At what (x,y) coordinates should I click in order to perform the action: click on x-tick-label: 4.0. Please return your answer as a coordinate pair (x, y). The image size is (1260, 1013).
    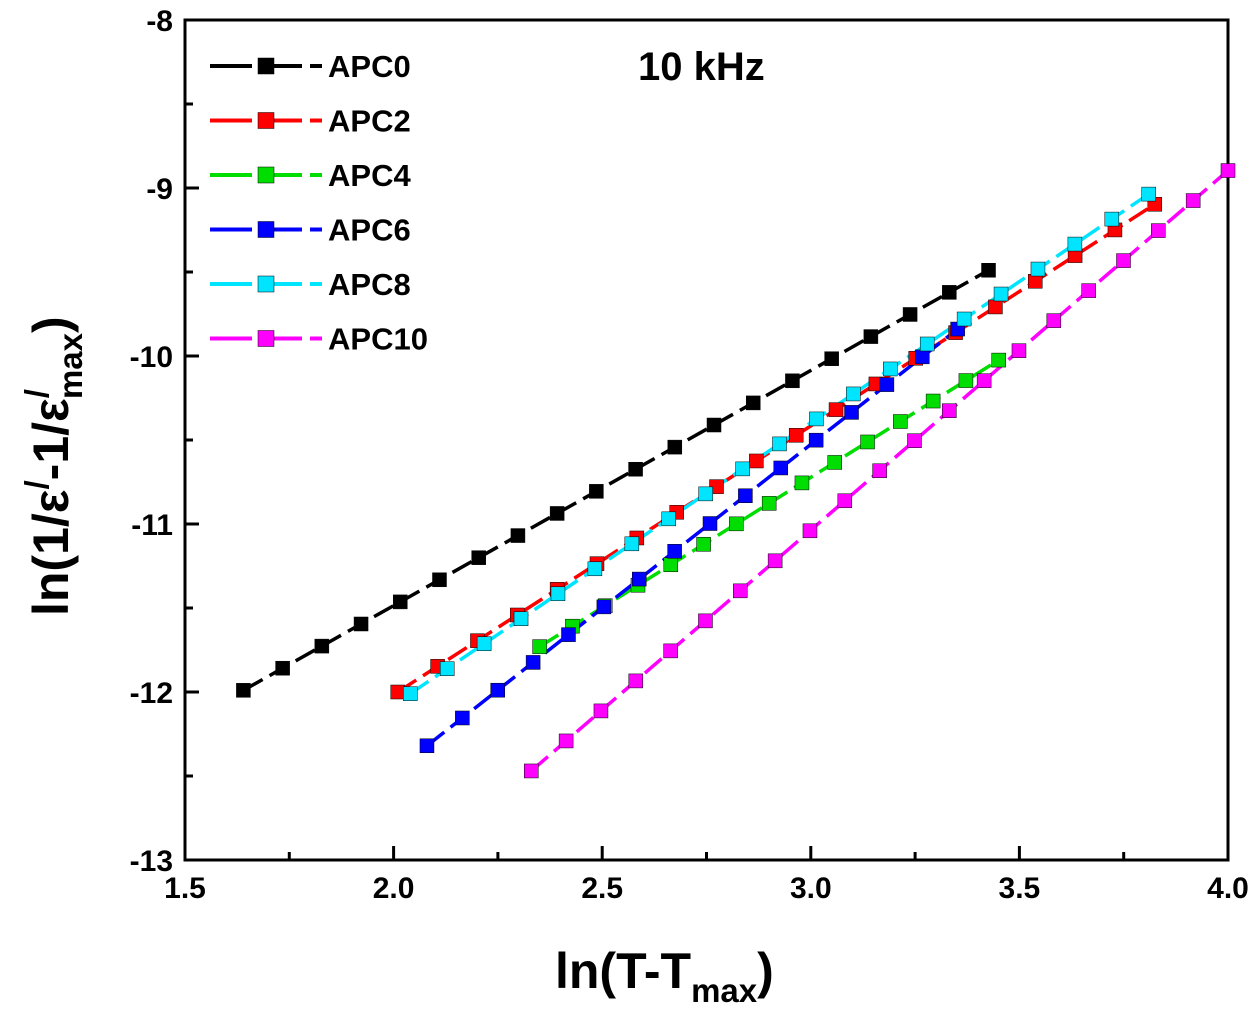
    Looking at the image, I should click on (1228, 888).